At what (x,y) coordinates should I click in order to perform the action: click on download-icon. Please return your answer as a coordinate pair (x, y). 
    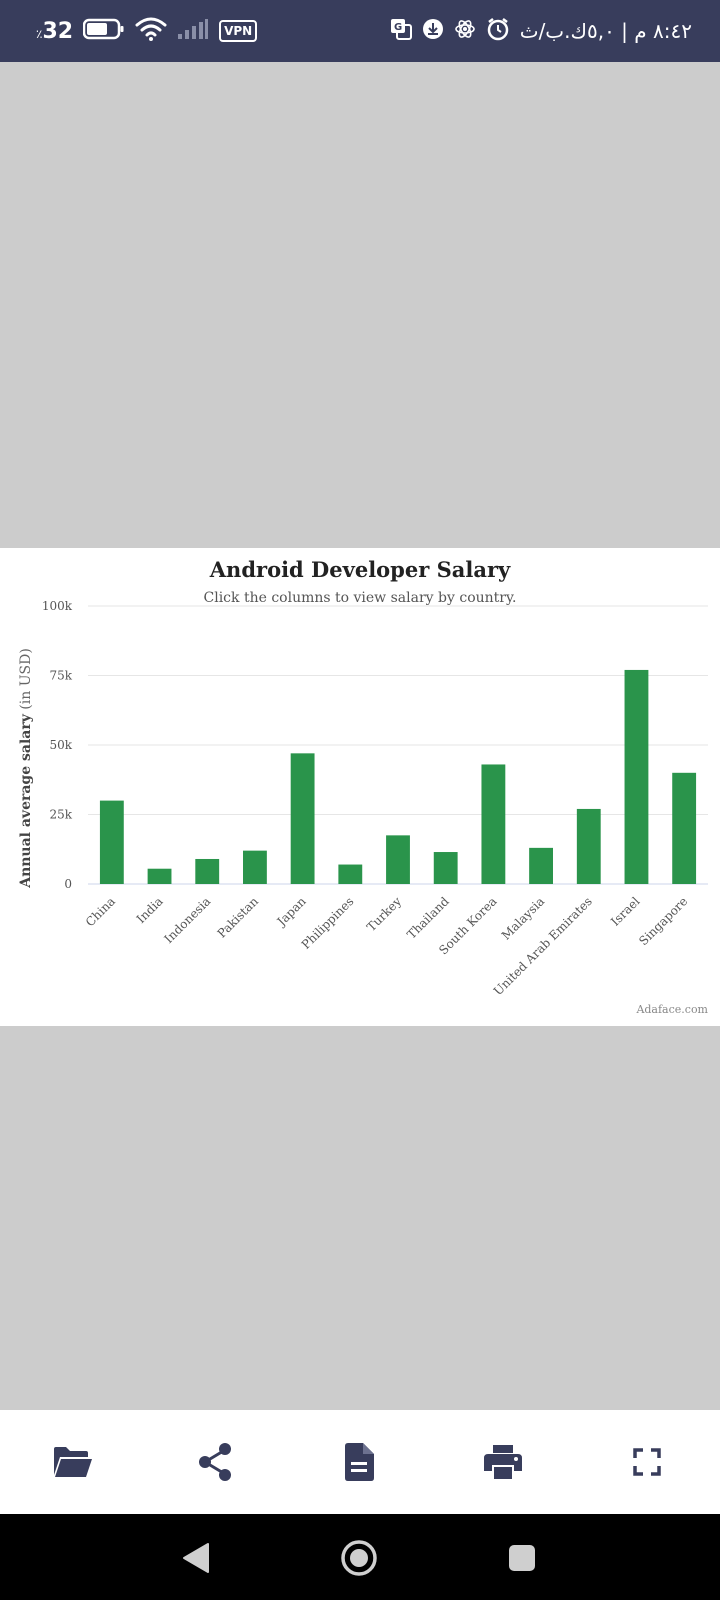
    Looking at the image, I should click on (433, 31).